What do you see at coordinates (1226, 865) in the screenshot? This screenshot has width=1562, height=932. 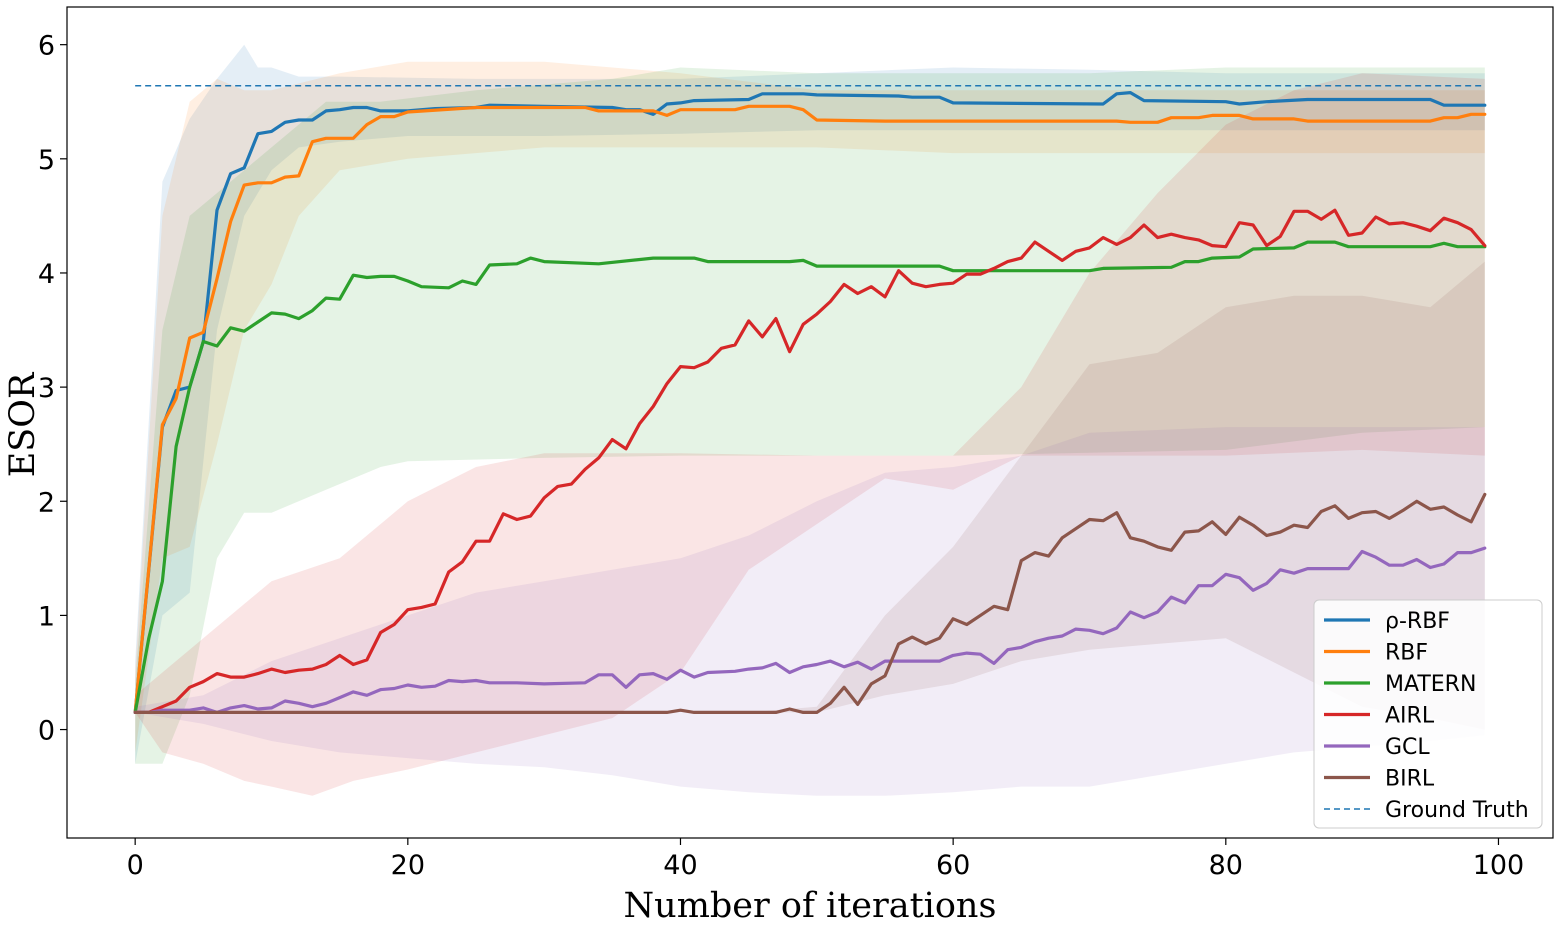 I see `x-tick-label: 80` at bounding box center [1226, 865].